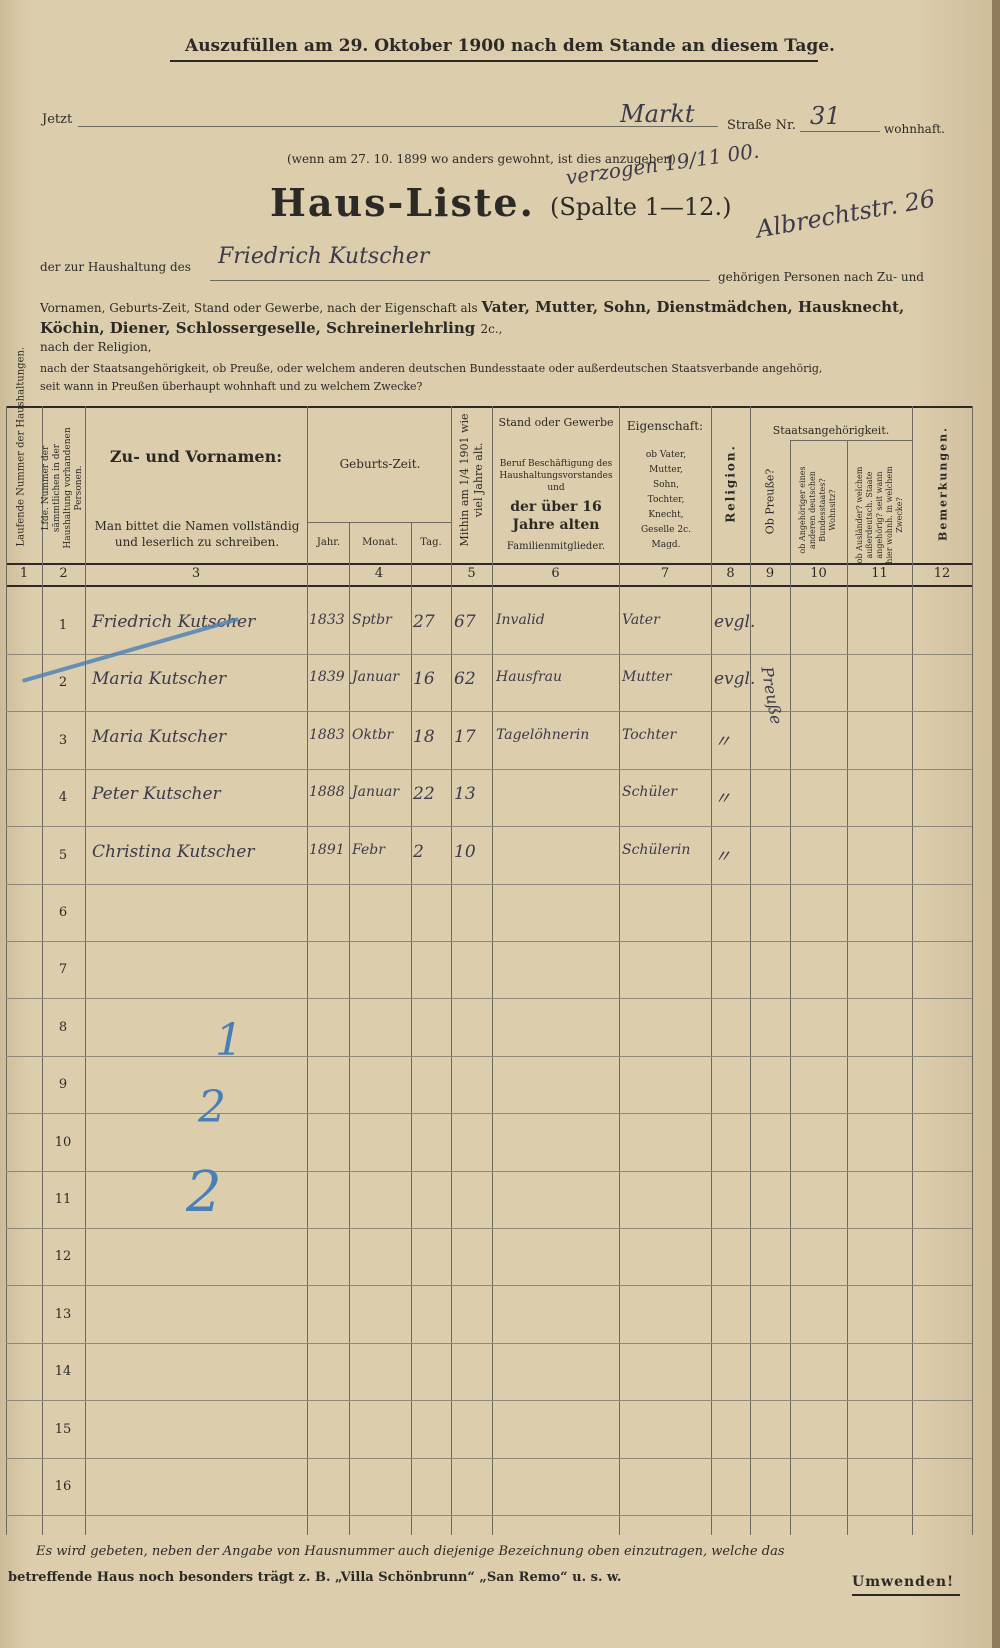 This screenshot has width=1000, height=1648. Describe the element at coordinates (63, 798) in the screenshot. I see `row-number: 4` at that location.